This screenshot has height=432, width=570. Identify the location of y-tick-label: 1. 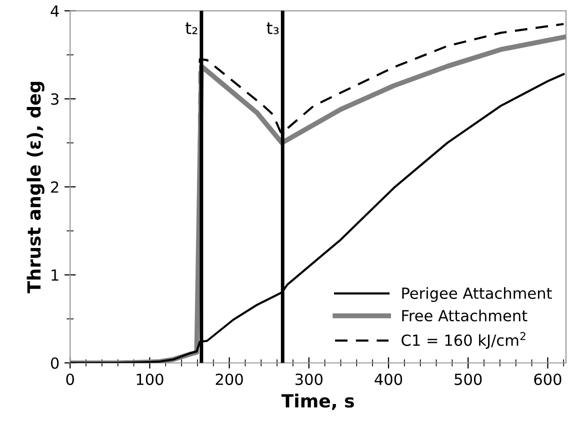
(55, 275).